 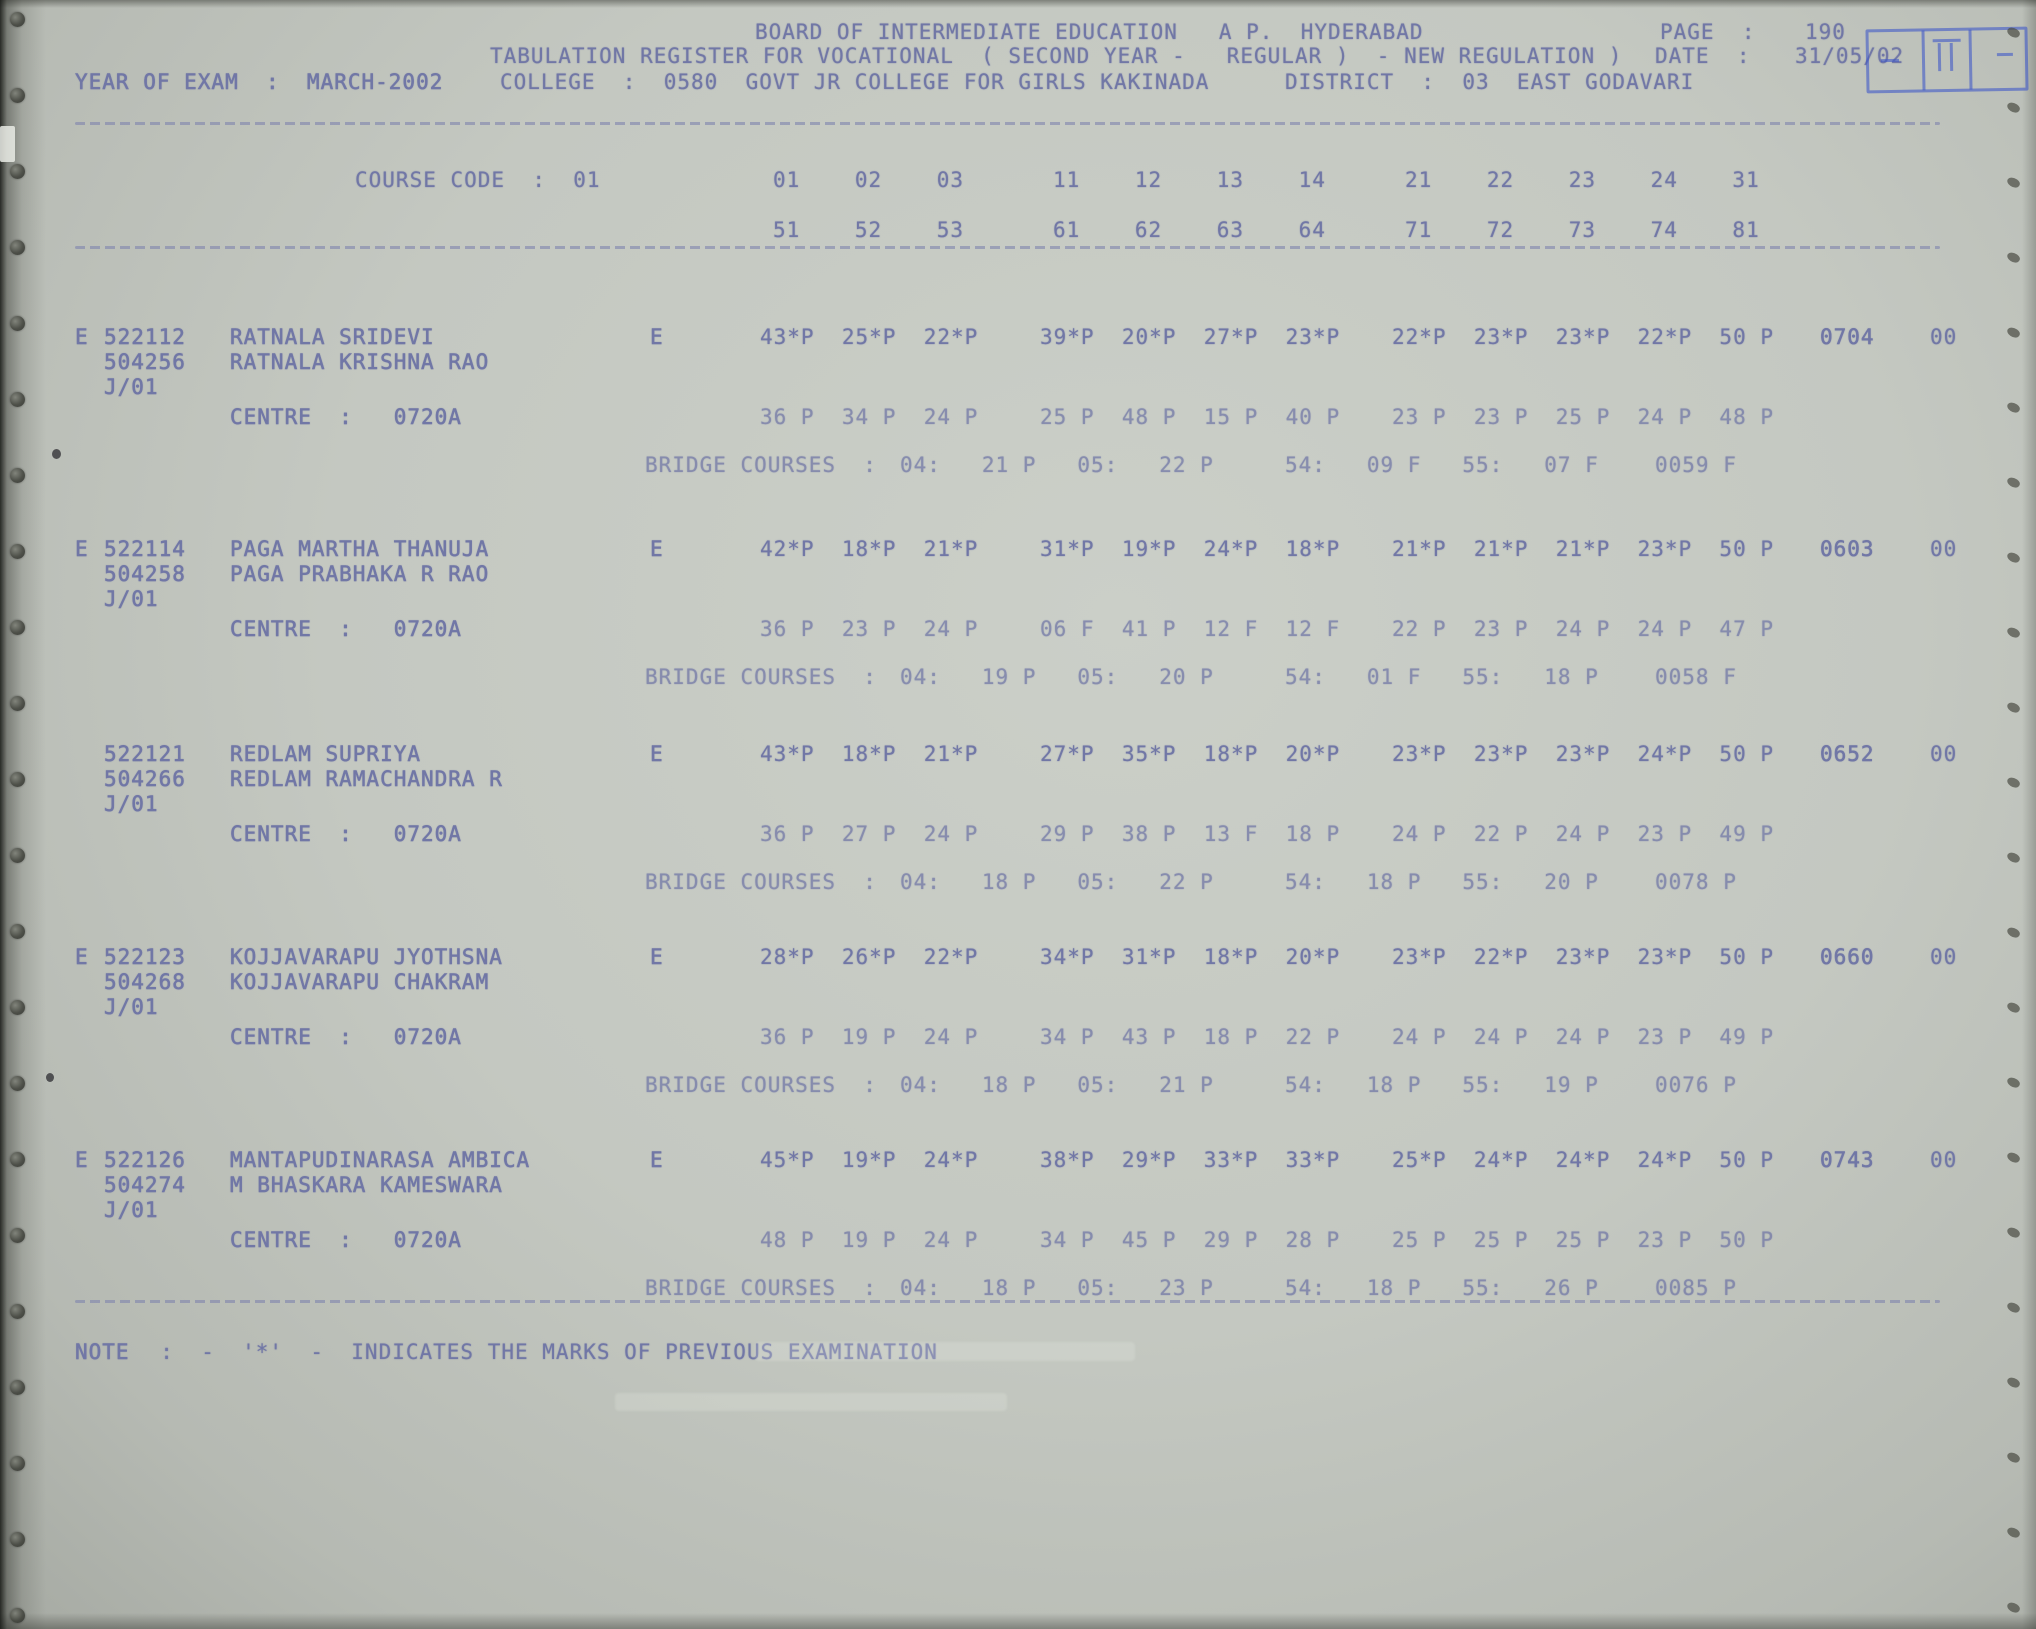 I want to click on edge-sticker, so click(x=7, y=144).